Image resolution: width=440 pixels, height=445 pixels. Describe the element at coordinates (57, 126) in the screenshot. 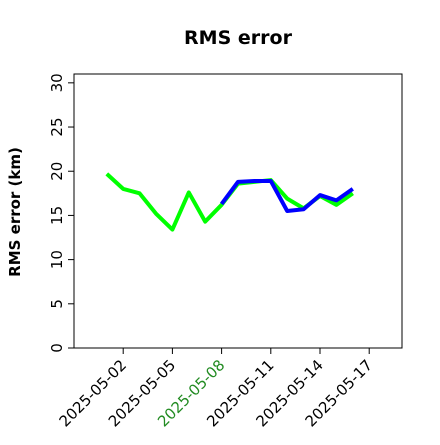

I see `y-tick-label: 25` at that location.